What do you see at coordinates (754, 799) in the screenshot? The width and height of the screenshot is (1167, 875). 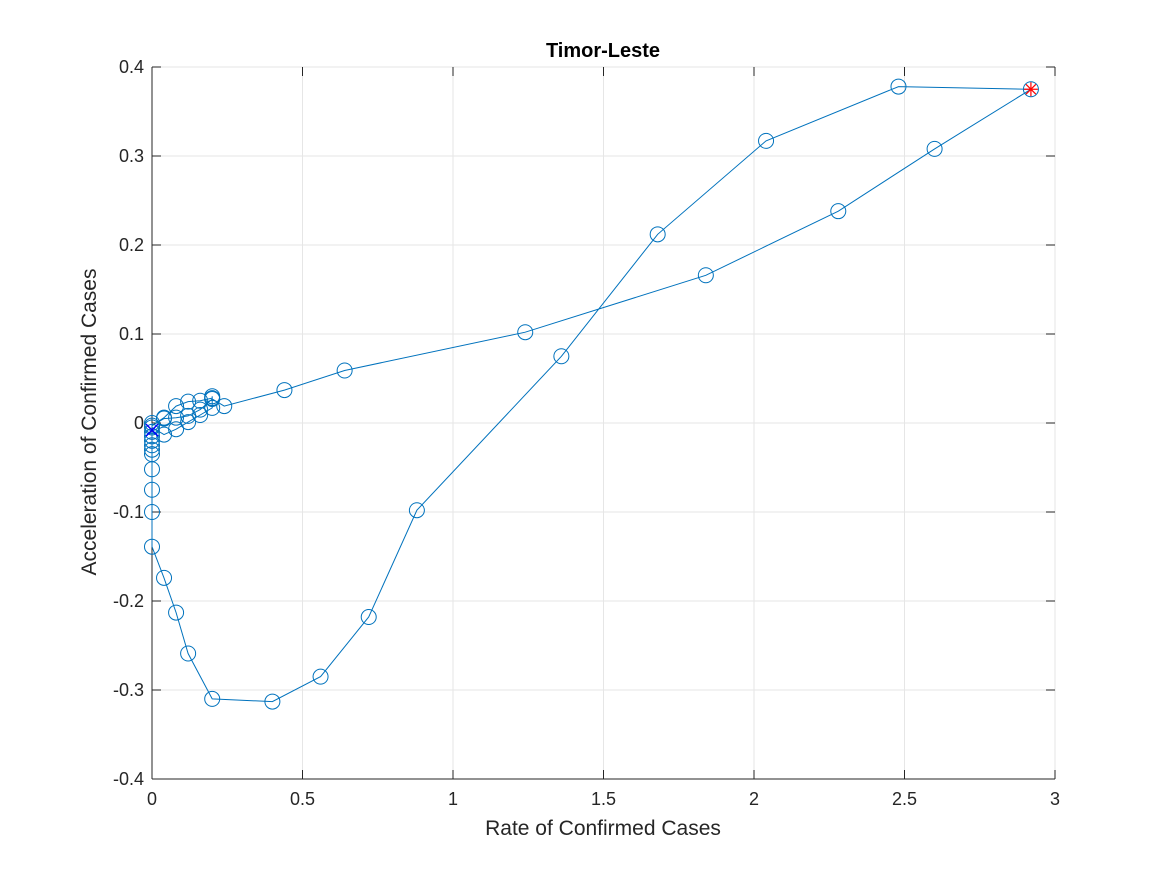 I see `x-tick-label: 2` at bounding box center [754, 799].